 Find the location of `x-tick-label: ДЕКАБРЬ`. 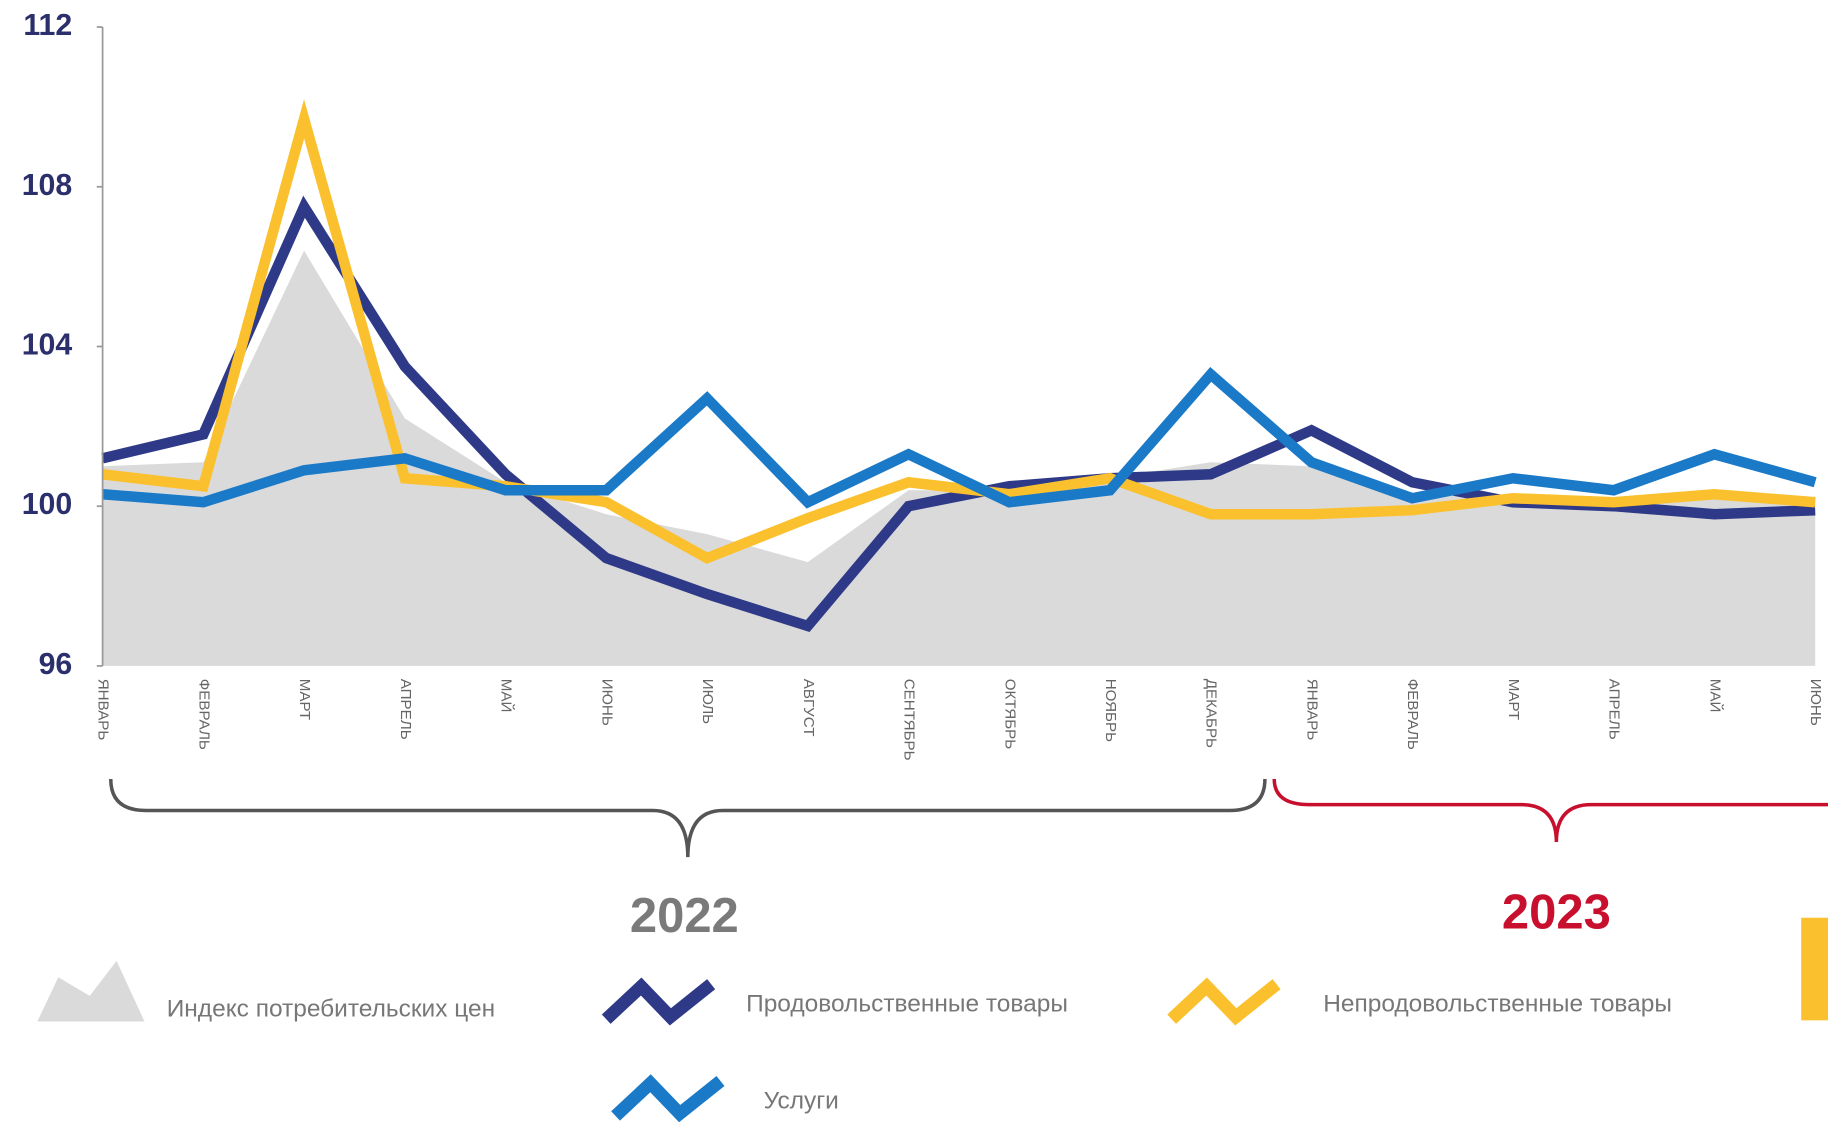

x-tick-label: ДЕКАБРЬ is located at coordinates (1211, 713).